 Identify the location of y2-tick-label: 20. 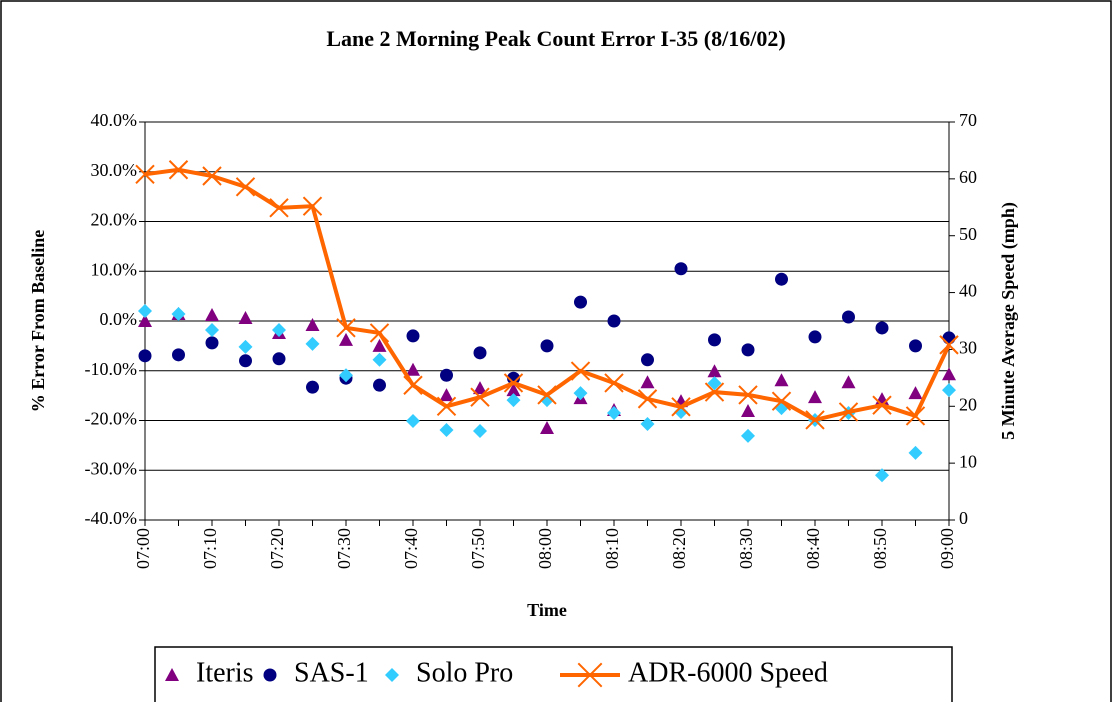
(968, 404).